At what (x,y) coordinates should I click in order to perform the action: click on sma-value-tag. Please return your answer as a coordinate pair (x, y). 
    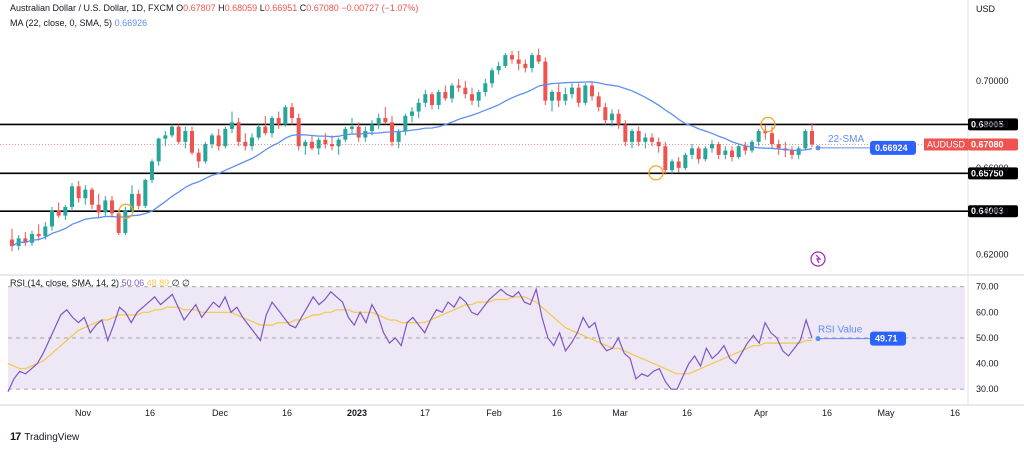
    Looking at the image, I should click on (893, 147).